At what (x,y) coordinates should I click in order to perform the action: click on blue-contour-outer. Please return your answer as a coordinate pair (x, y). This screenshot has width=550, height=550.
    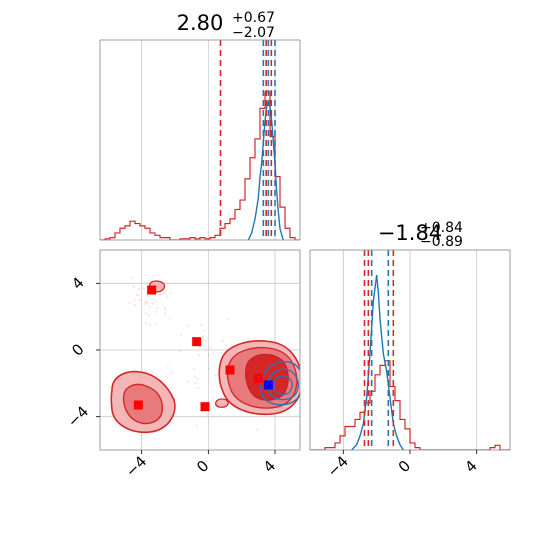
    Looking at the image, I should click on (279, 383).